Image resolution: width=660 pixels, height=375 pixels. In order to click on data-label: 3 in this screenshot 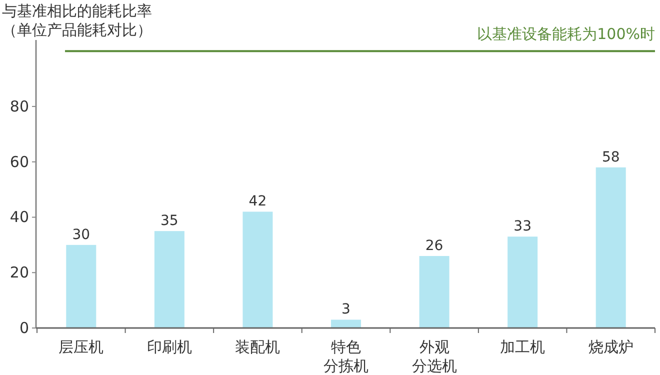, I will do `click(346, 310)`.